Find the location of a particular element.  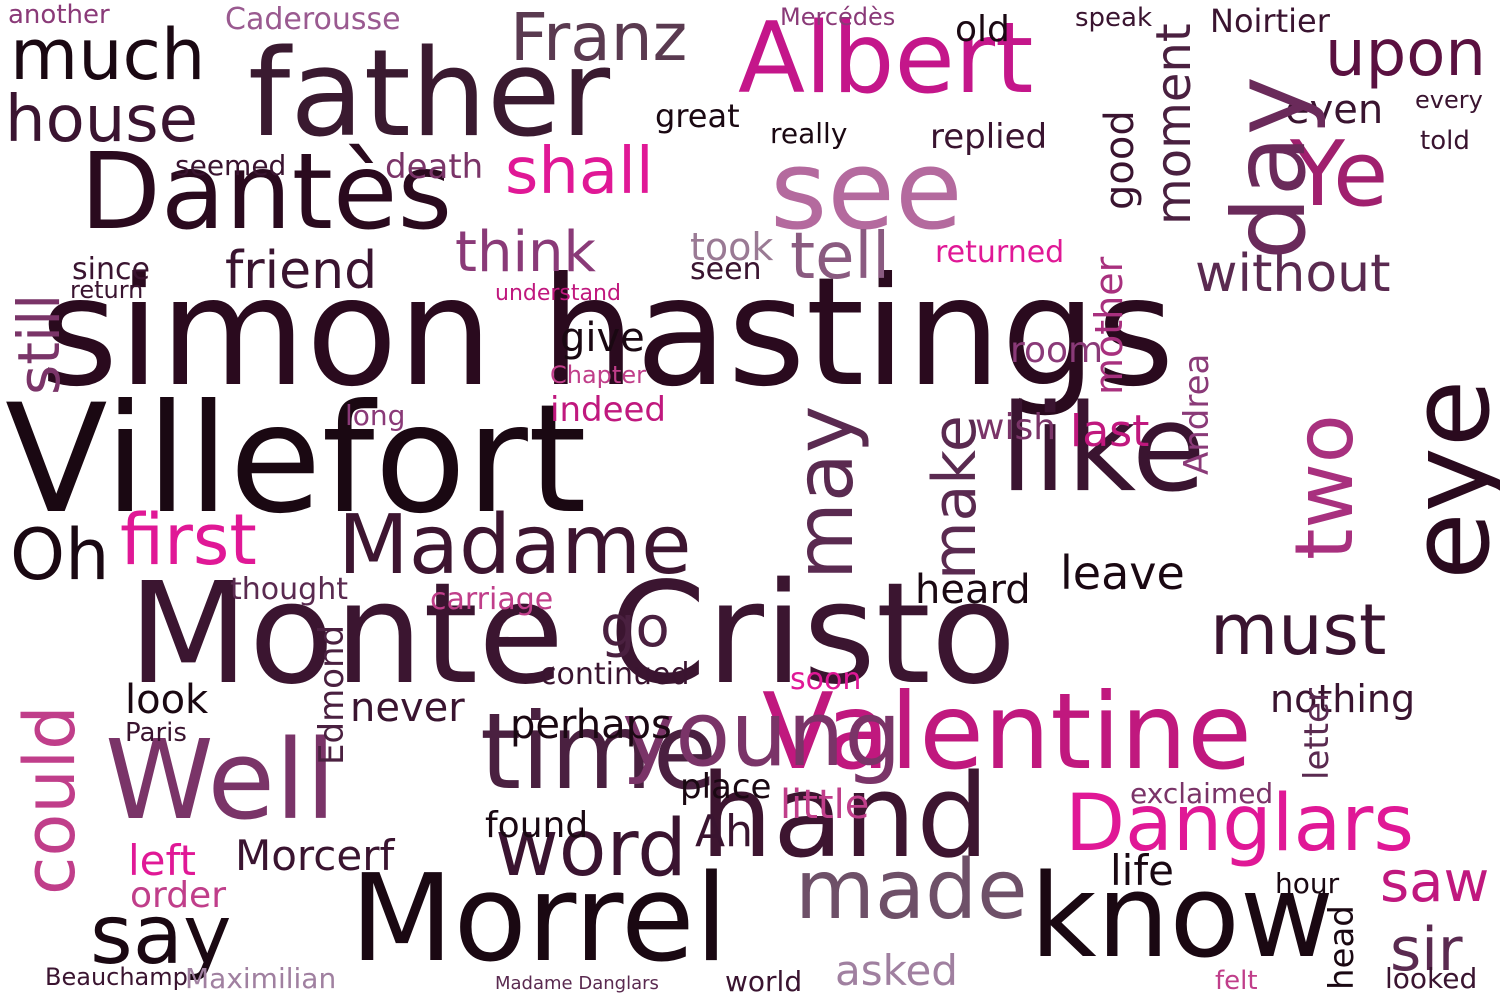

word-made: say is located at coordinates (161, 935).